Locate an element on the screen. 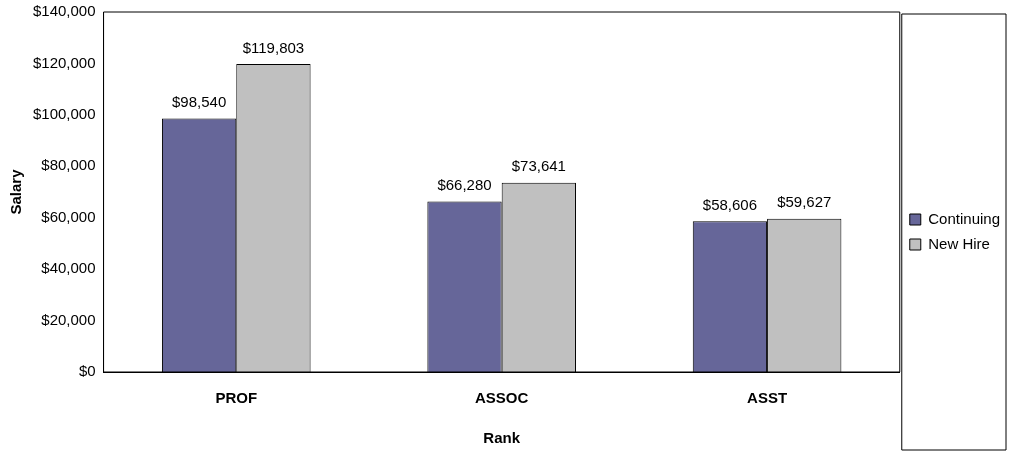 Image resolution: width=1010 pixels, height=456 pixels. y-tick-label: $120,000 is located at coordinates (64, 62).